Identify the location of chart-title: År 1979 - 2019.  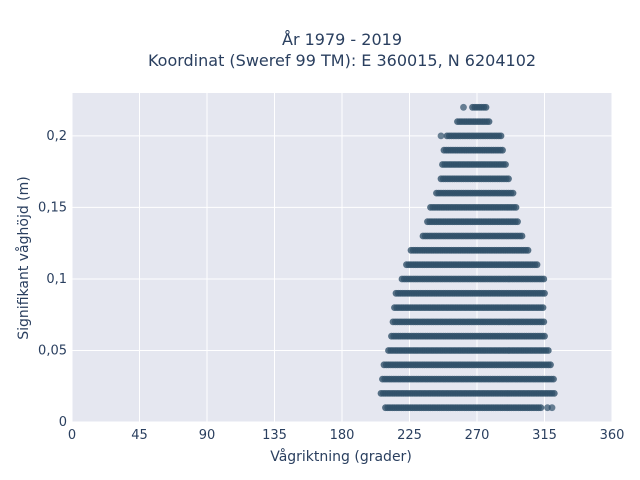
(342, 39).